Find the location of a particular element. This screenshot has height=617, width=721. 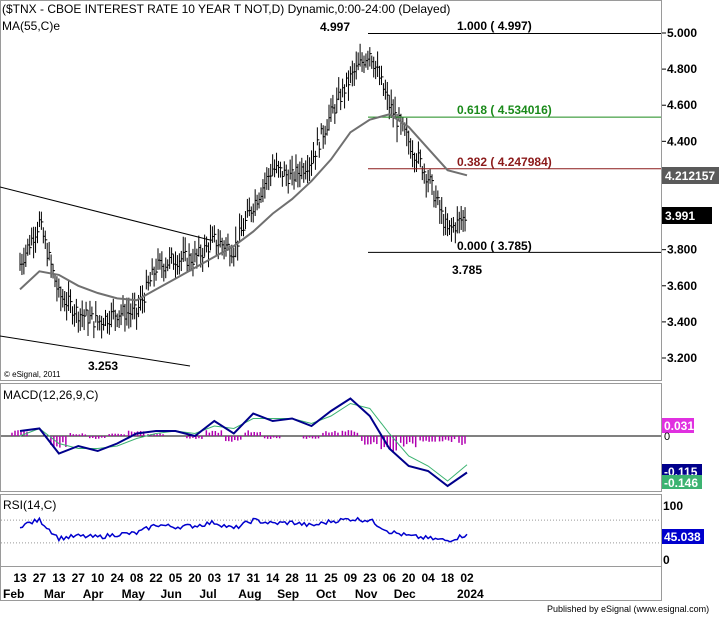

fib-000-label: 0.000 ( 3.785) is located at coordinates (494, 246).